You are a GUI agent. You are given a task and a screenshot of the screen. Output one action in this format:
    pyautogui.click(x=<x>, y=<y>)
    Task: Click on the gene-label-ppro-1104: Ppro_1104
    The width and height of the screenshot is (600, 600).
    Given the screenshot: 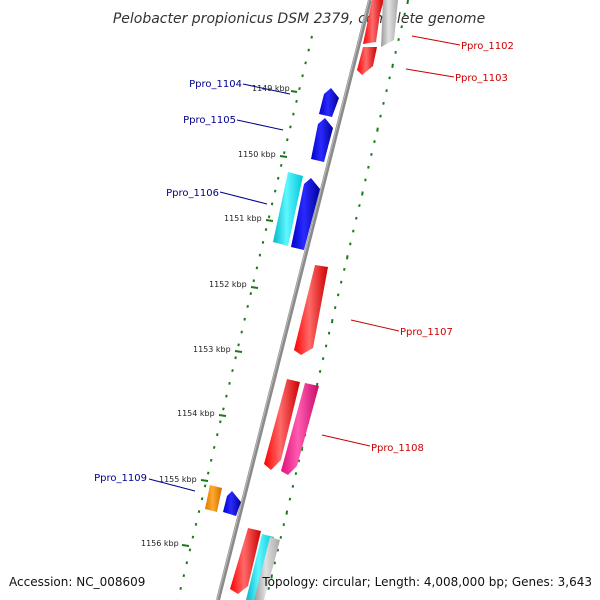 What is the action you would take?
    pyautogui.click(x=215, y=84)
    